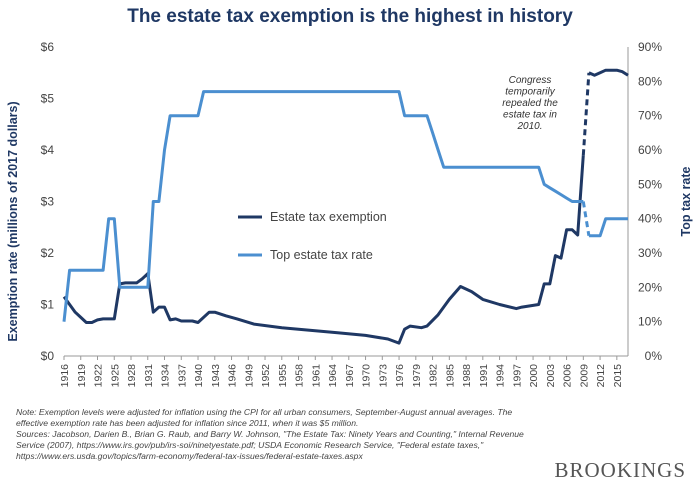 This screenshot has height=491, width=700. Describe the element at coordinates (321, 255) in the screenshot. I see `legend-label-tax-rate: Top estate tax rate` at that location.